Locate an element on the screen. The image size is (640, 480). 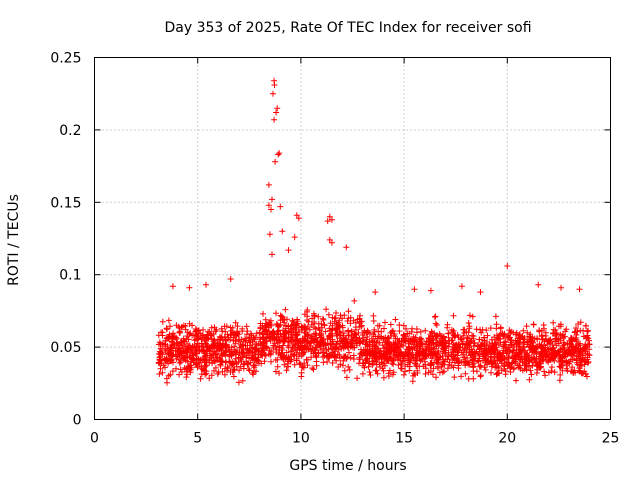
y-tick-label: 0.15 is located at coordinates (65, 203).